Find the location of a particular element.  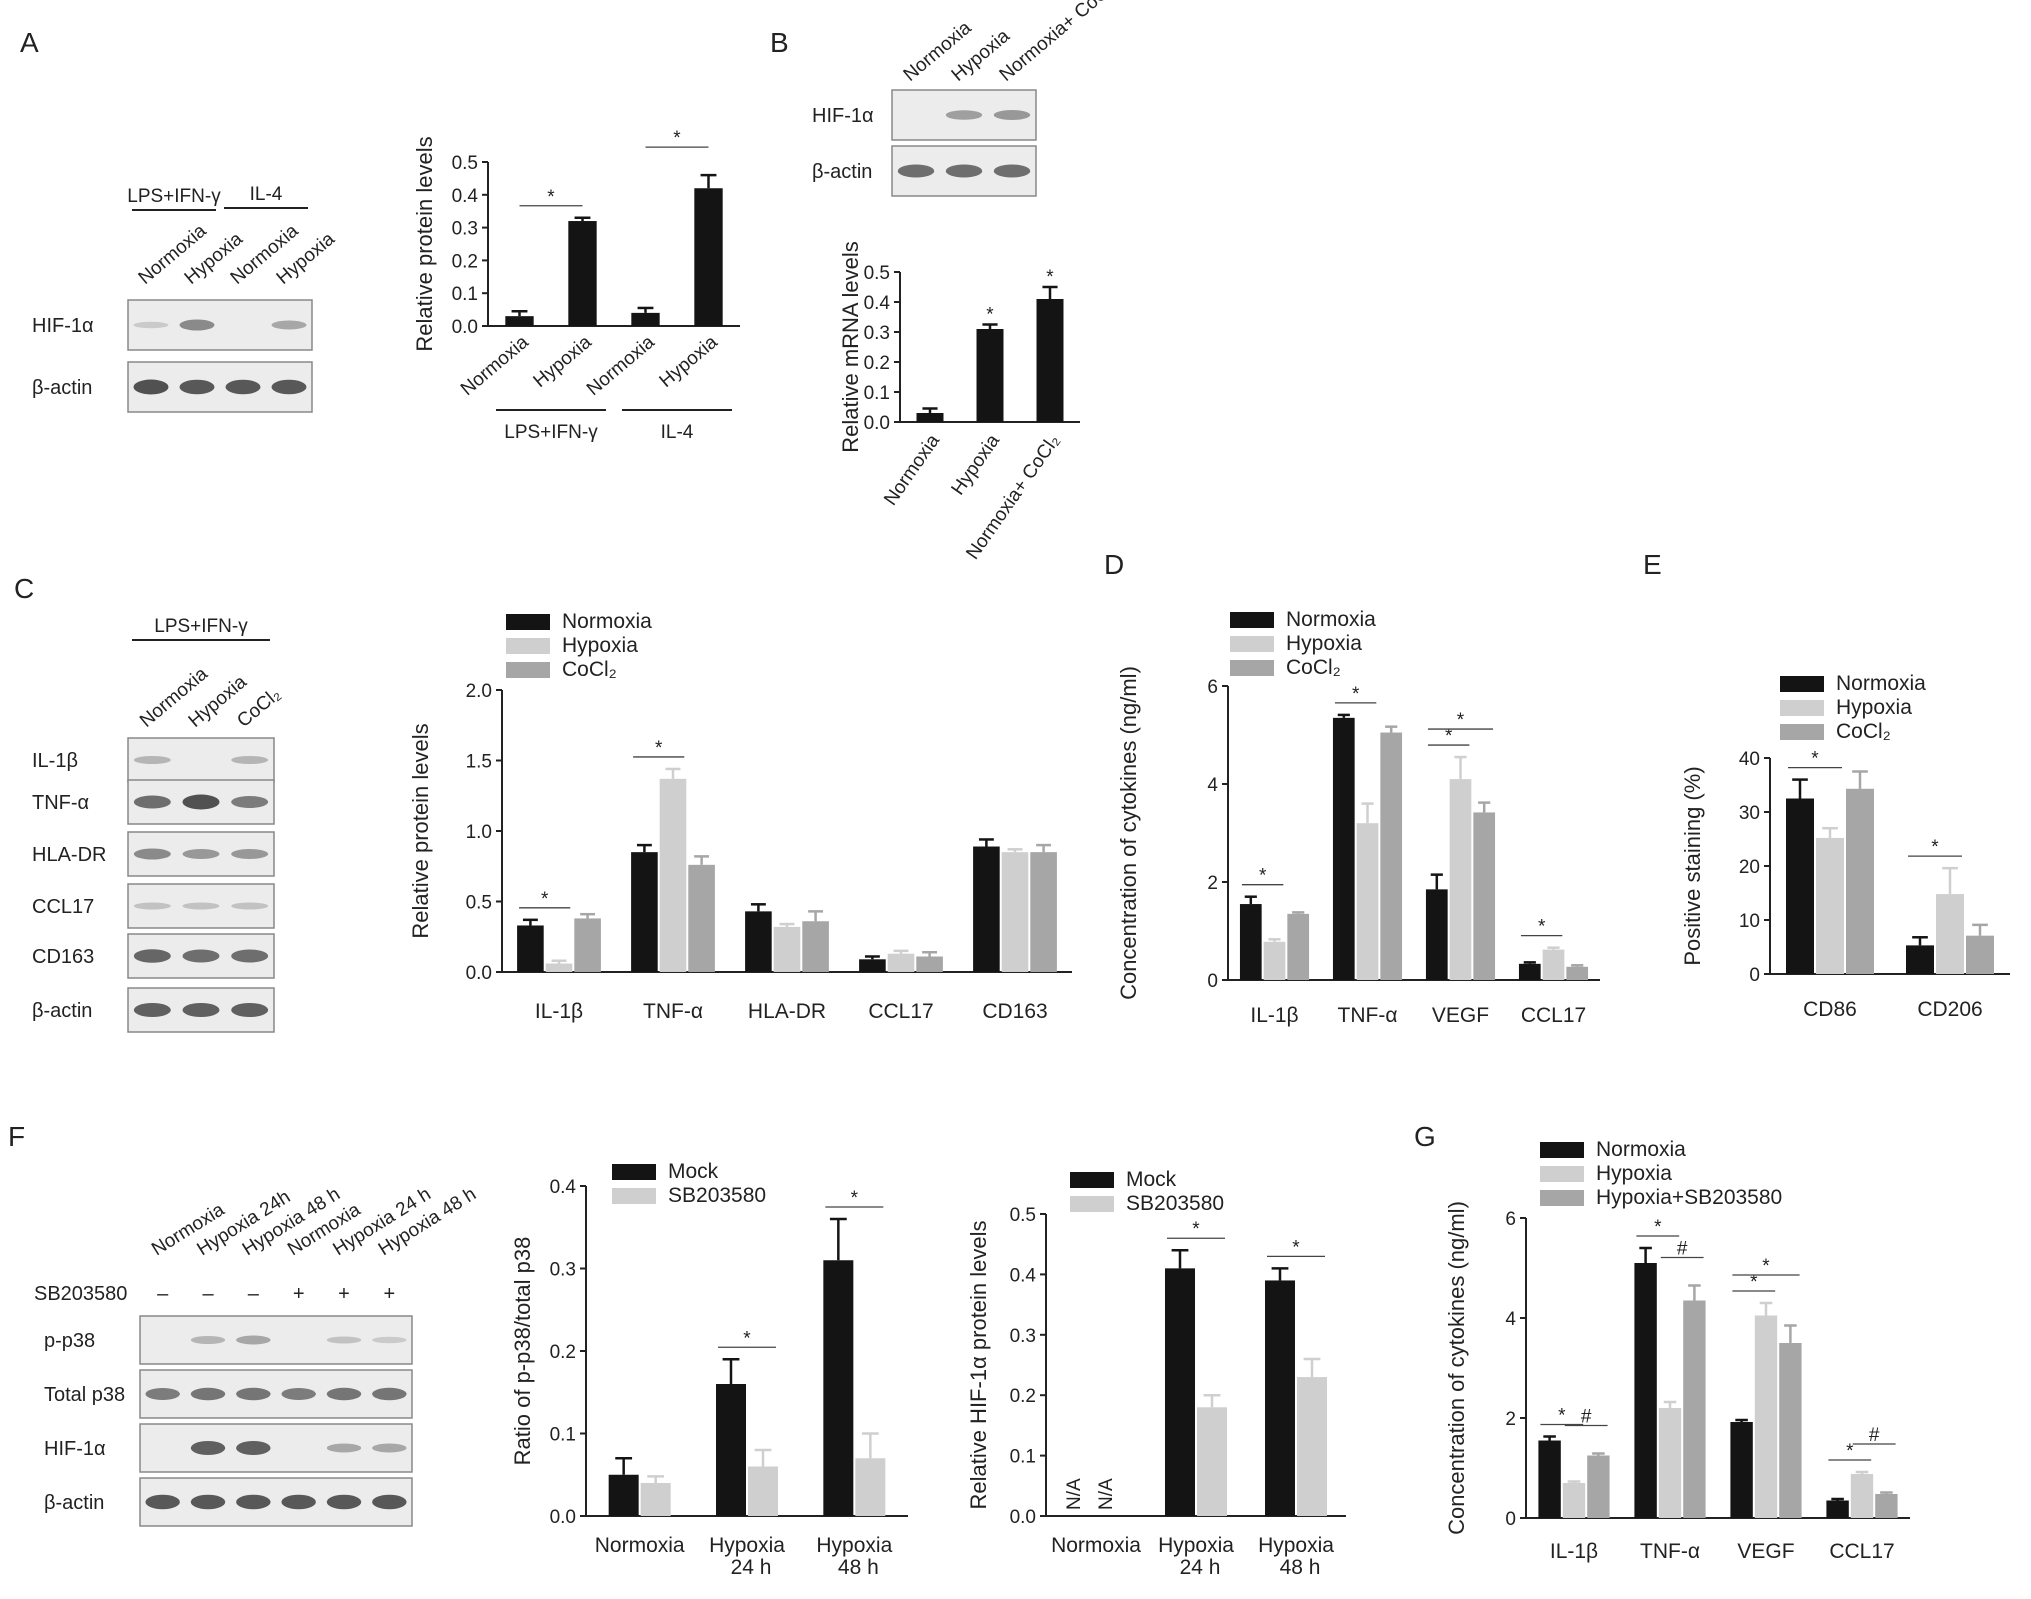

panel-label: G is located at coordinates (1425, 1136).